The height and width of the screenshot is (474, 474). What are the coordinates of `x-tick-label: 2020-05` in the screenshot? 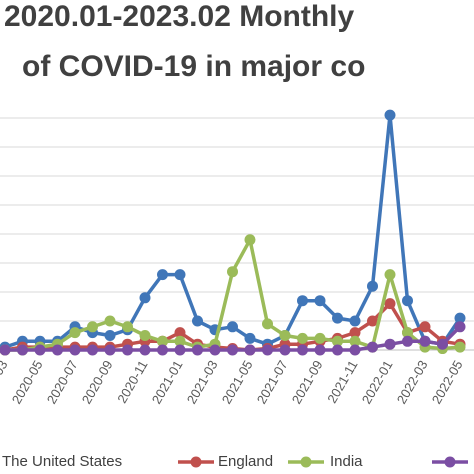 It's located at (27, 382).